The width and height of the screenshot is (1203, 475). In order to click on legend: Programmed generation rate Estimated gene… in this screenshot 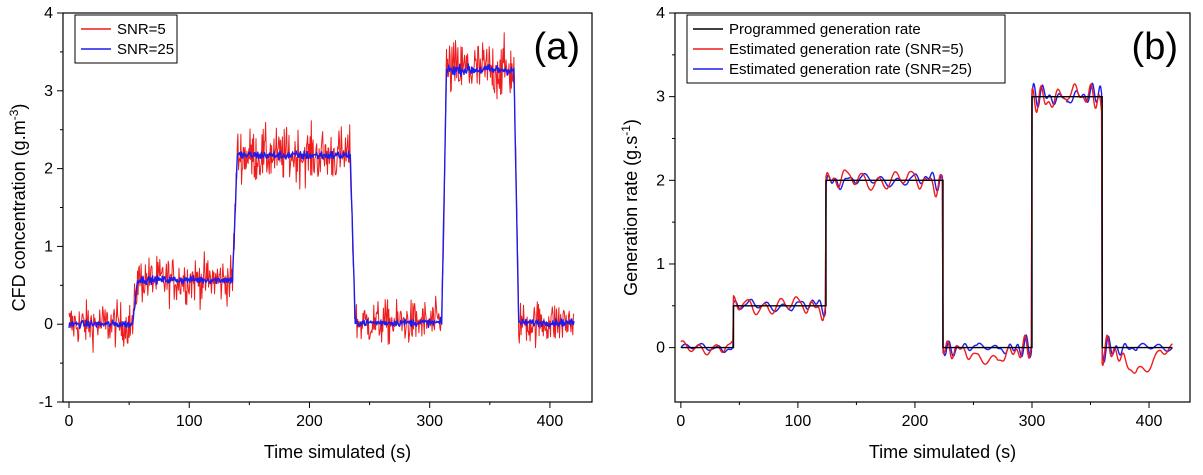, I will do `click(846, 49)`.